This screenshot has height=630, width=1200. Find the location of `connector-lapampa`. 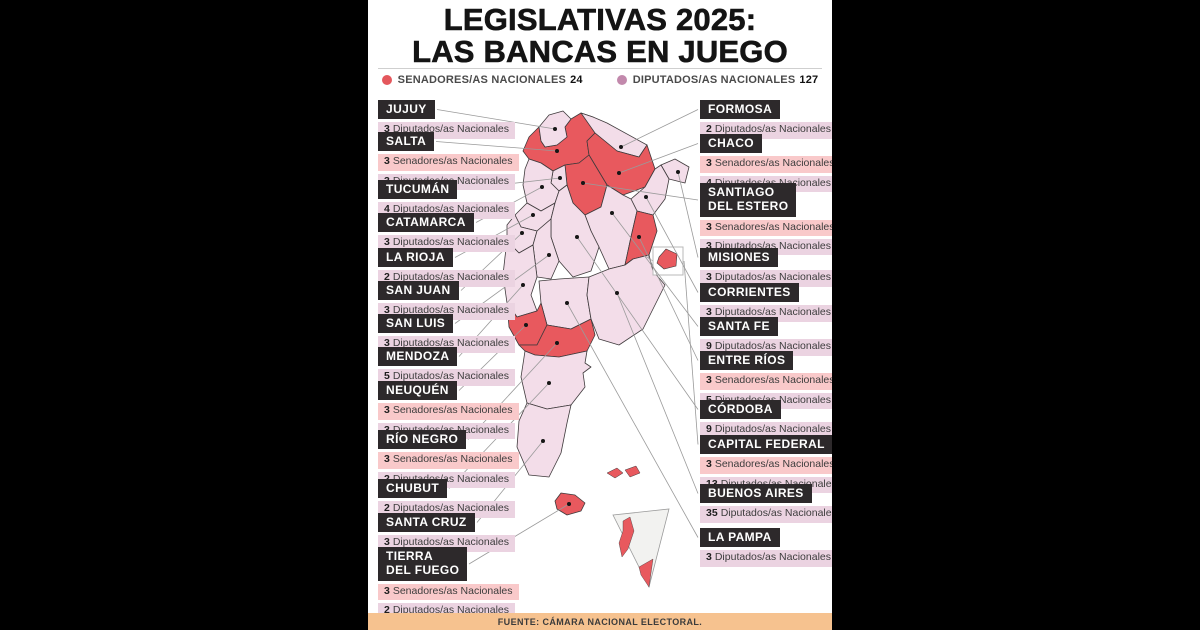

connector-lapampa is located at coordinates (632, 420).